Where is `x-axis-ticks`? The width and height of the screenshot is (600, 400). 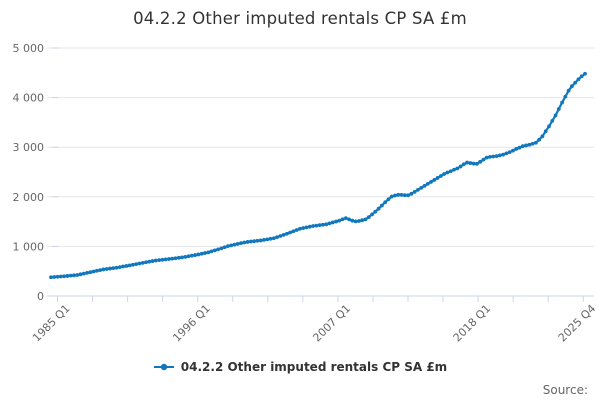 x-axis-ticks is located at coordinates (320, 299).